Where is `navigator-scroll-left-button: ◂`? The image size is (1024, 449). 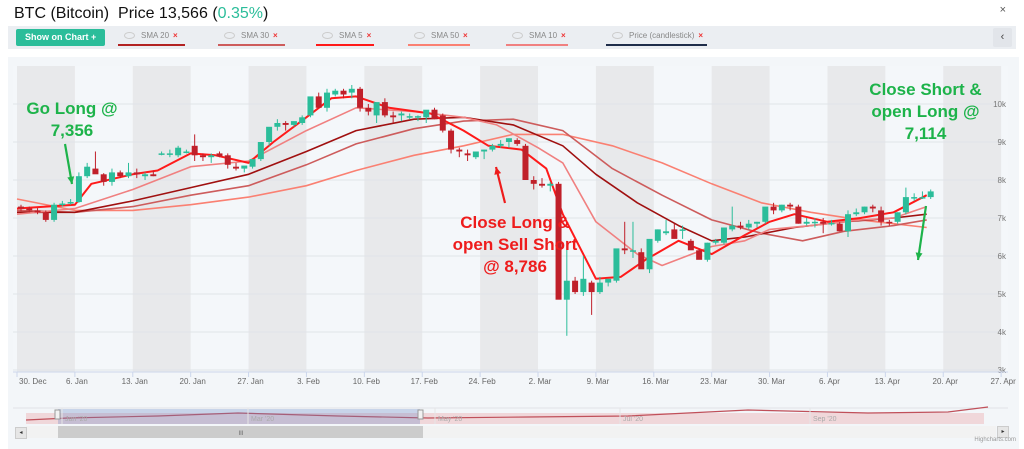 navigator-scroll-left-button: ◂ is located at coordinates (21, 433).